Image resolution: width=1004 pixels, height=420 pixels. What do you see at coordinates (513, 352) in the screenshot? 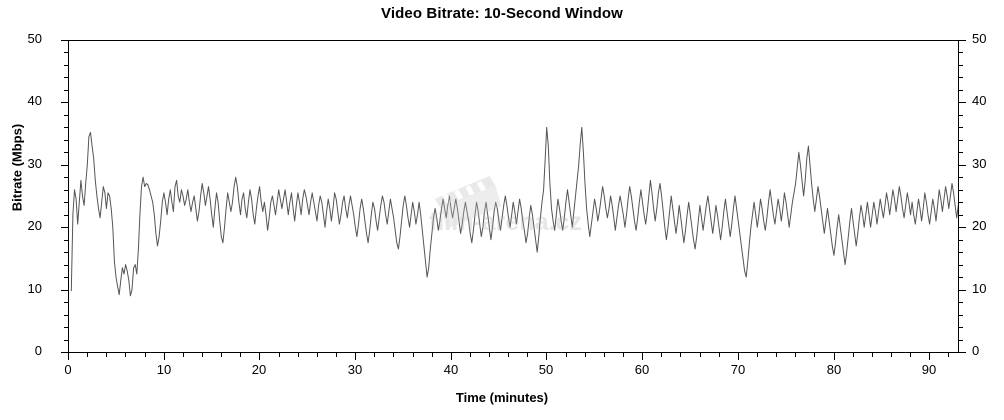
I see `x-axis-line` at bounding box center [513, 352].